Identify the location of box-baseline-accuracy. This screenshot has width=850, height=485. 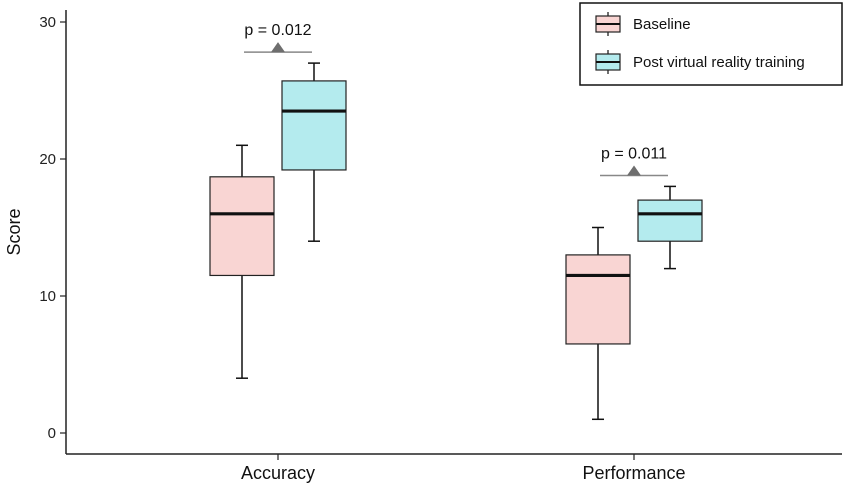
(242, 261).